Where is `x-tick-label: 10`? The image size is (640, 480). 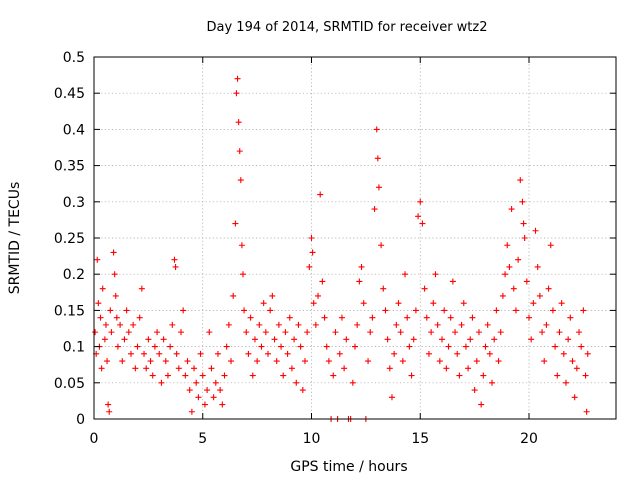 x-tick-label: 10 is located at coordinates (312, 439).